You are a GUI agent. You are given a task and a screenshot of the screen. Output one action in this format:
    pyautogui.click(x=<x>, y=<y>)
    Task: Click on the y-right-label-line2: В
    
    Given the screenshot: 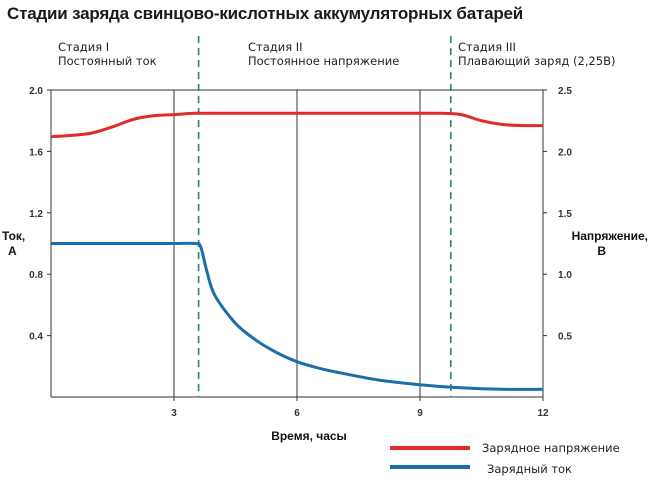 What is the action you would take?
    pyautogui.click(x=601, y=251)
    